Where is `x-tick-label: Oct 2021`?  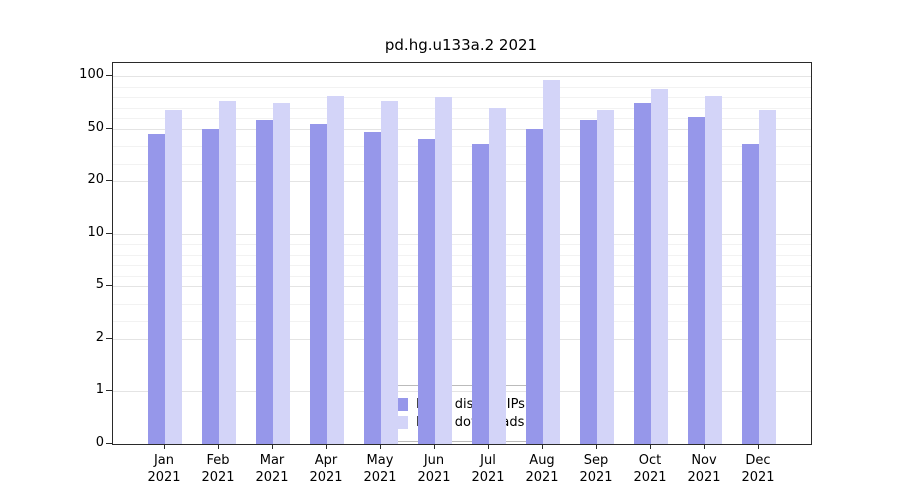
x-tick-label: Oct 2021 is located at coordinates (650, 469).